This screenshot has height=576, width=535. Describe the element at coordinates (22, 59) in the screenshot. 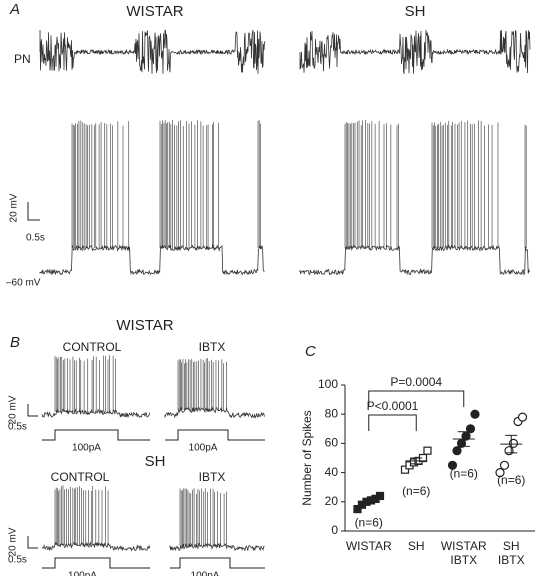

I see `trace-label: PN` at that location.